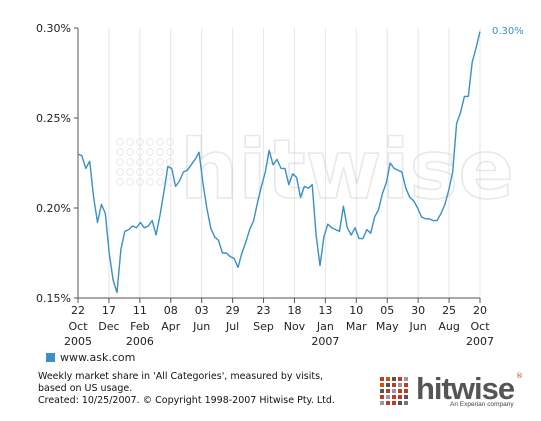 This screenshot has height=421, width=541. What do you see at coordinates (448, 326) in the screenshot?
I see `x-tick-month: Aug` at bounding box center [448, 326].